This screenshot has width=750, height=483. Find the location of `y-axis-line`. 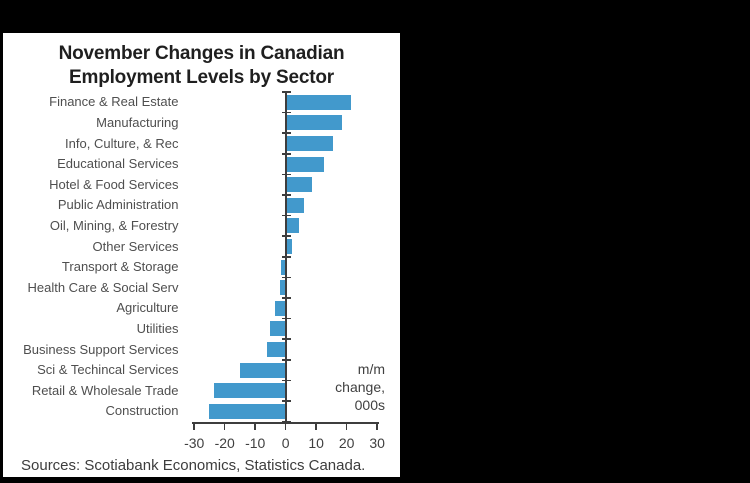

y-axis-line is located at coordinates (285, 258).